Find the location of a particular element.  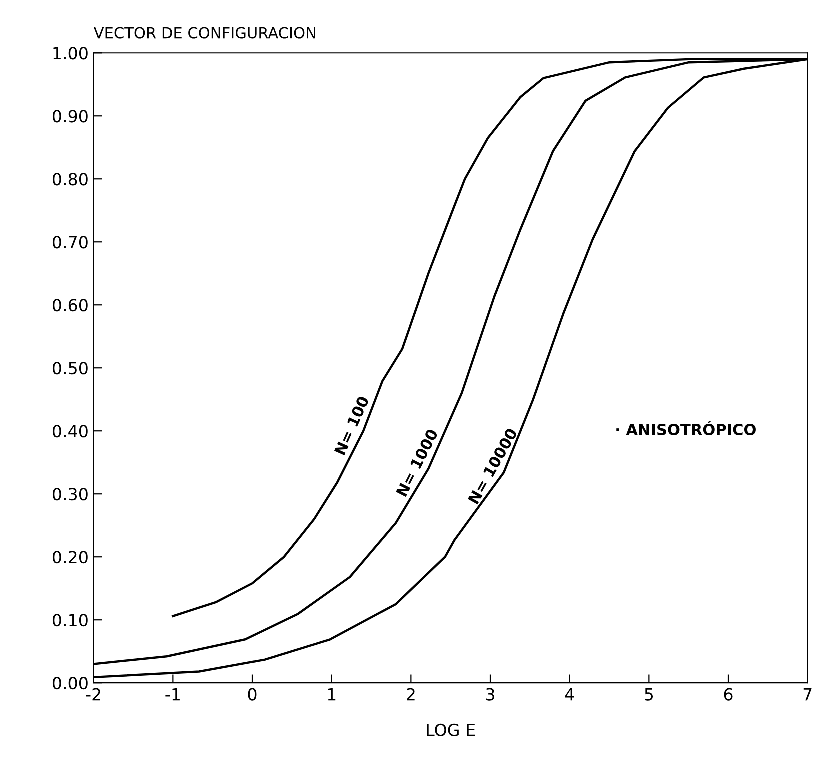

x-tick-label: 2 is located at coordinates (411, 694).